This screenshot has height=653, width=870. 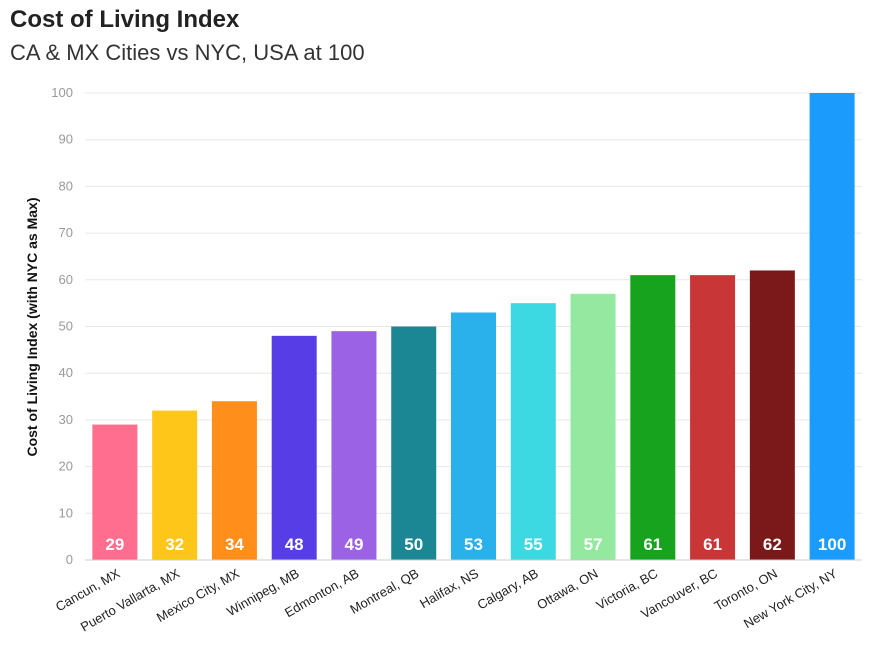 What do you see at coordinates (125, 19) in the screenshot?
I see `chart-title: Cost of Living Index` at bounding box center [125, 19].